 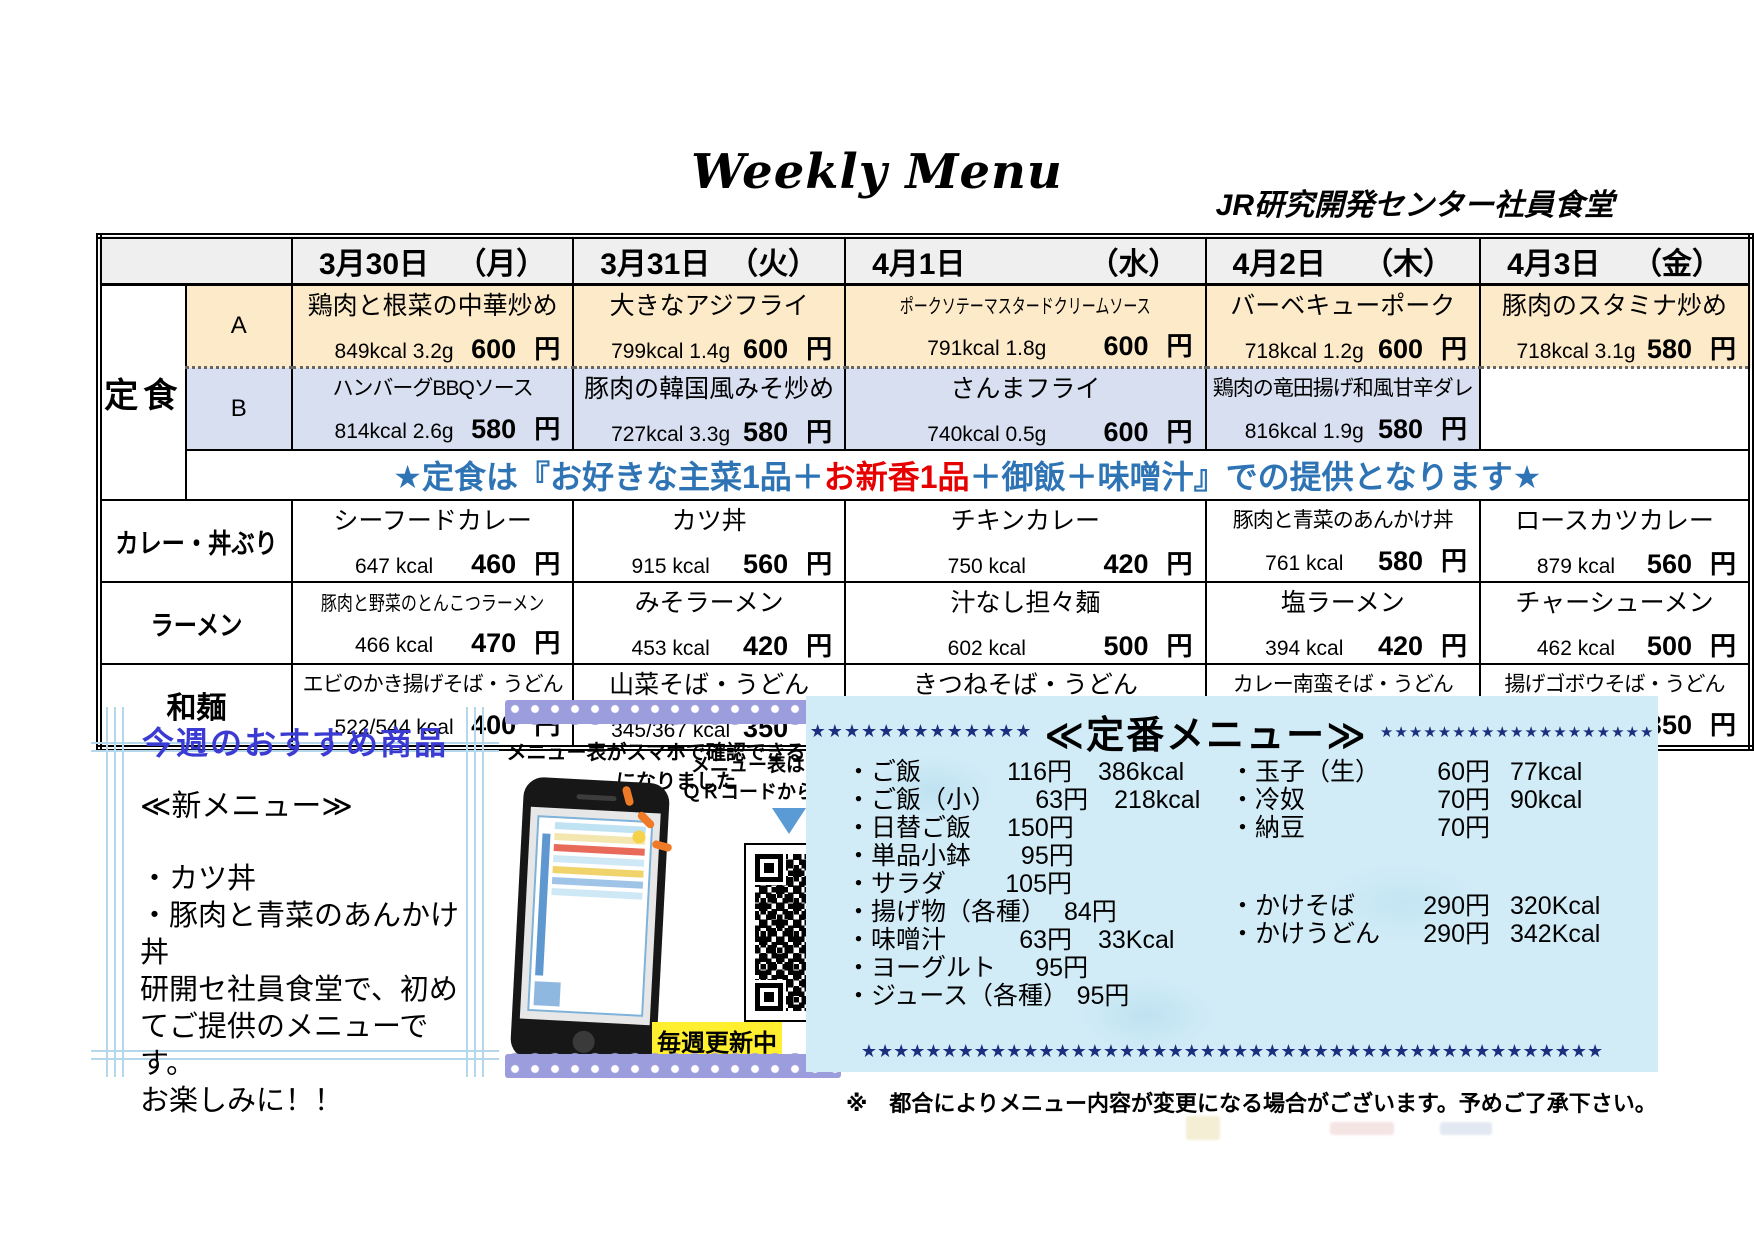 What do you see at coordinates (246, 806) in the screenshot?
I see `new-menu-heading: ≪新メニュー≫` at bounding box center [246, 806].